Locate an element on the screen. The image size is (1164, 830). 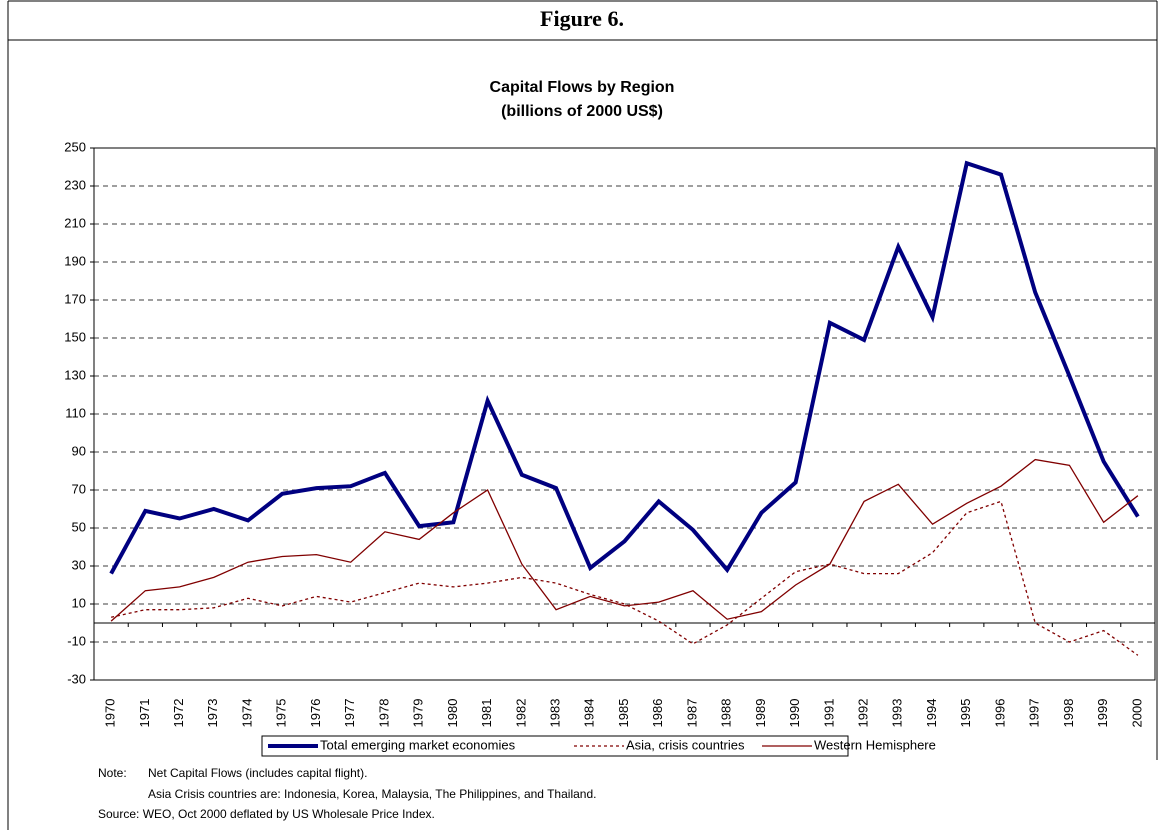
y-tick-label: 30 is located at coordinates (79, 564).